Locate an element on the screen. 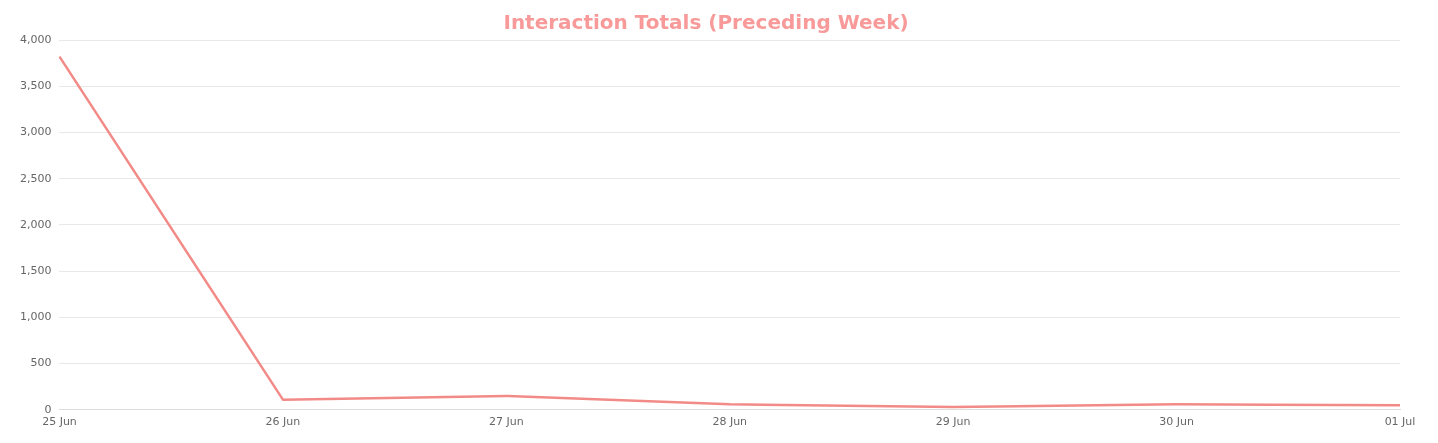 The image size is (1438, 443). y-tick-label: 3,000 is located at coordinates (35, 132).